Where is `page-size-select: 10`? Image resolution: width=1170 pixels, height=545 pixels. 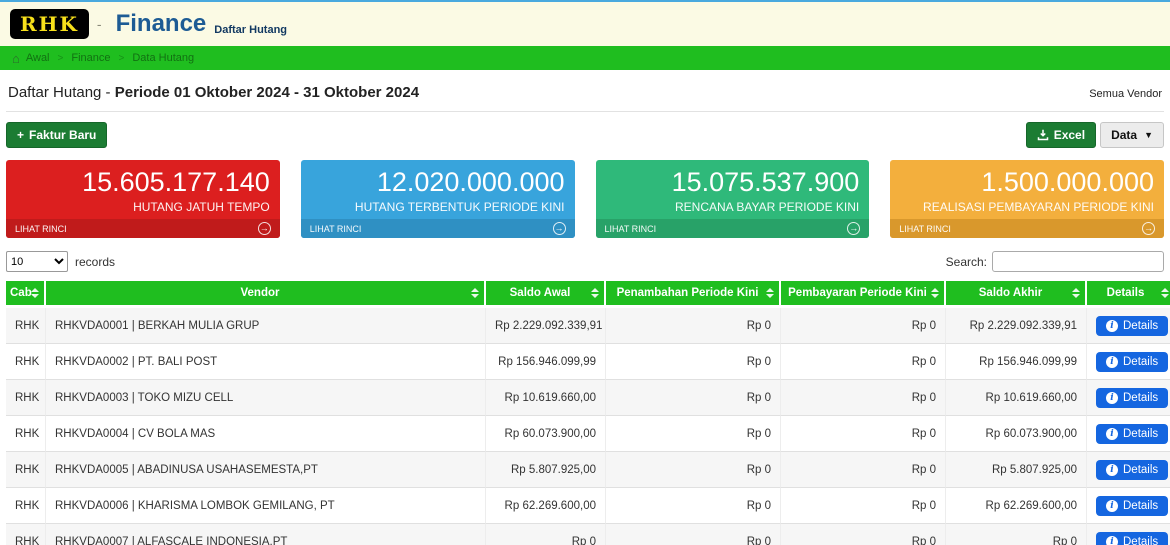 page-size-select: 10 is located at coordinates (37, 261).